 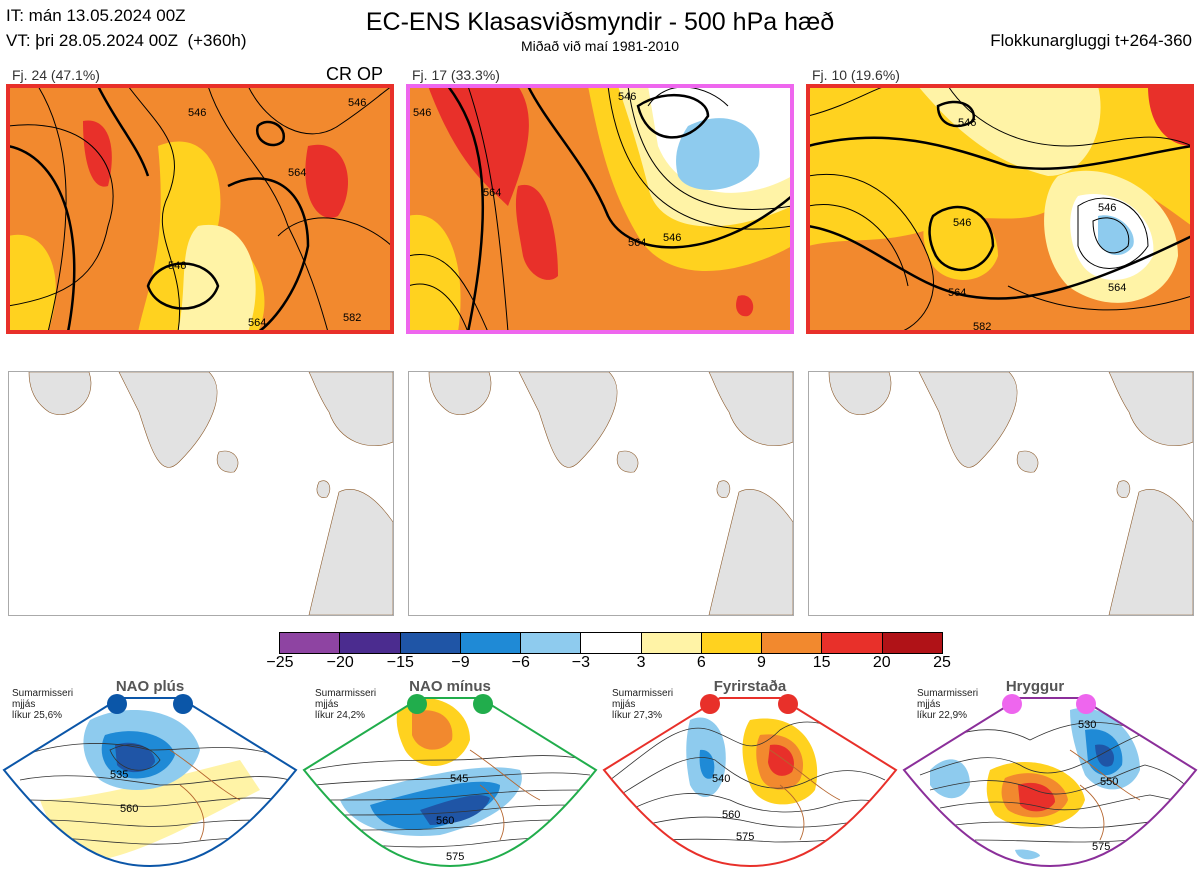 What do you see at coordinates (761, 662) in the screenshot?
I see `colorbar-tick-label: 9` at bounding box center [761, 662].